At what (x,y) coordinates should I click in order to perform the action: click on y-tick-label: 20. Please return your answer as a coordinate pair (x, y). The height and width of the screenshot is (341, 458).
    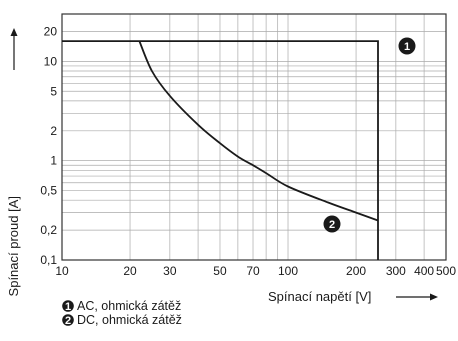
    Looking at the image, I should click on (51, 31).